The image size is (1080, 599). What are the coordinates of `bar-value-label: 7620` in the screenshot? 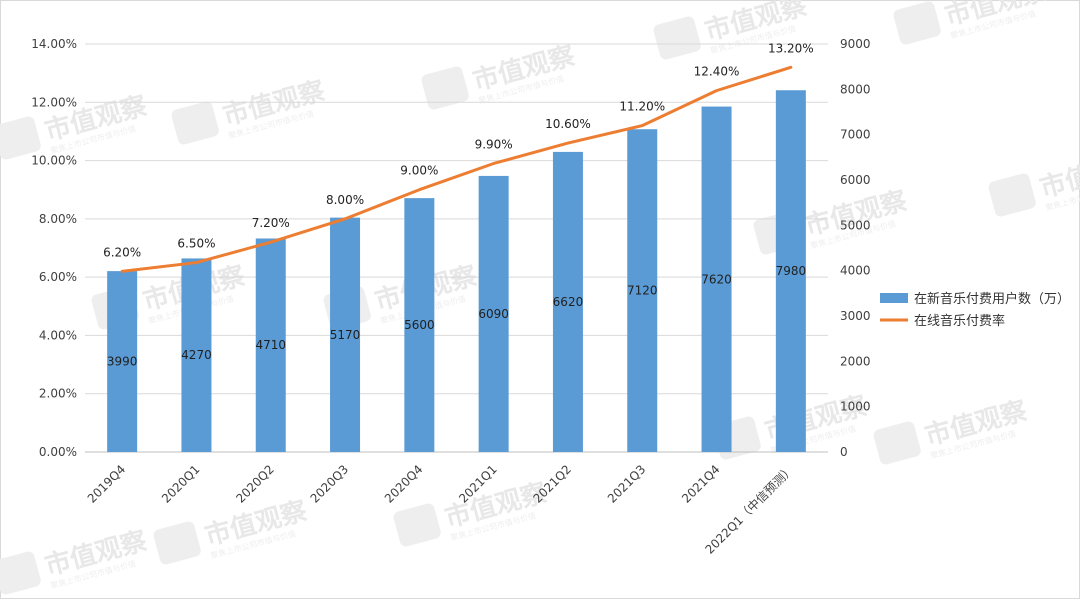 It's located at (716, 279).